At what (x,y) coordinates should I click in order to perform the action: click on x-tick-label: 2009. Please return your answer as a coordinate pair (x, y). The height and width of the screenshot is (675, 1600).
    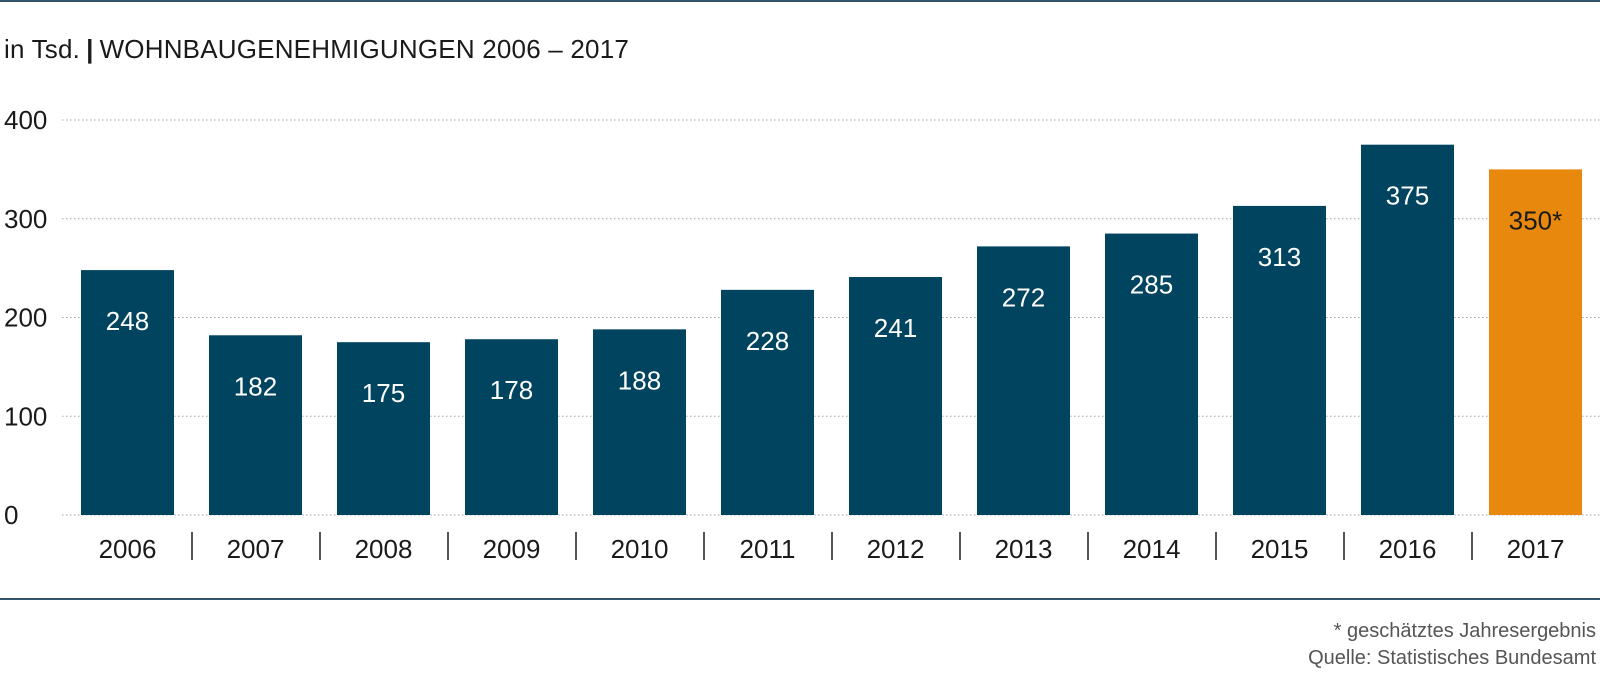
    Looking at the image, I should click on (512, 549).